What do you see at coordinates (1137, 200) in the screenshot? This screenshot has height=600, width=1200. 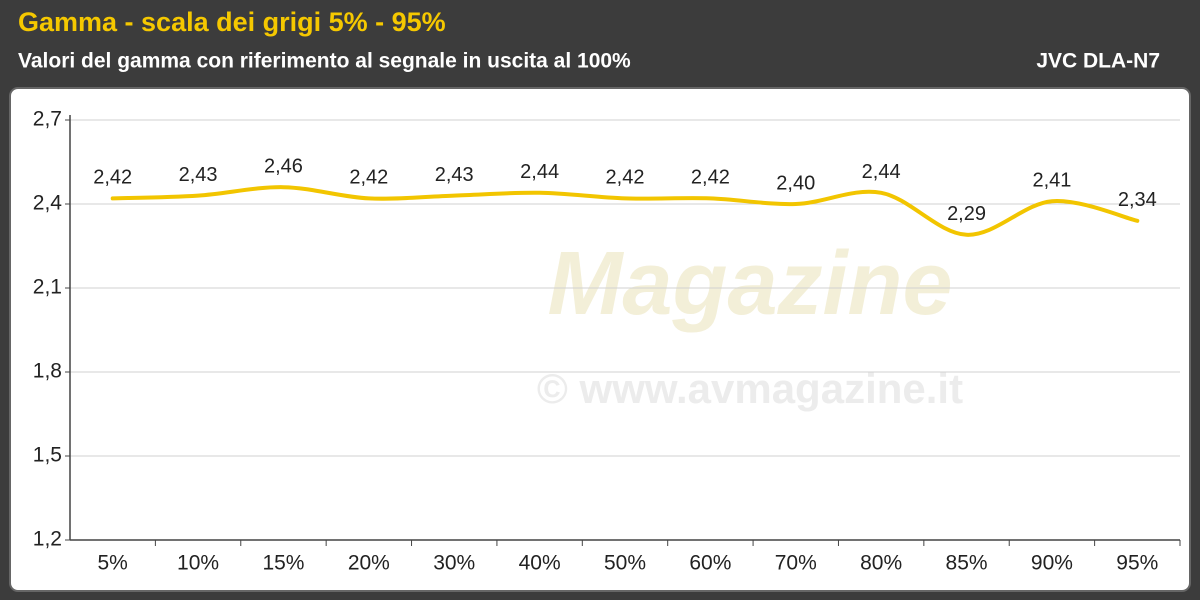 I see `data-label: 2,34` at bounding box center [1137, 200].